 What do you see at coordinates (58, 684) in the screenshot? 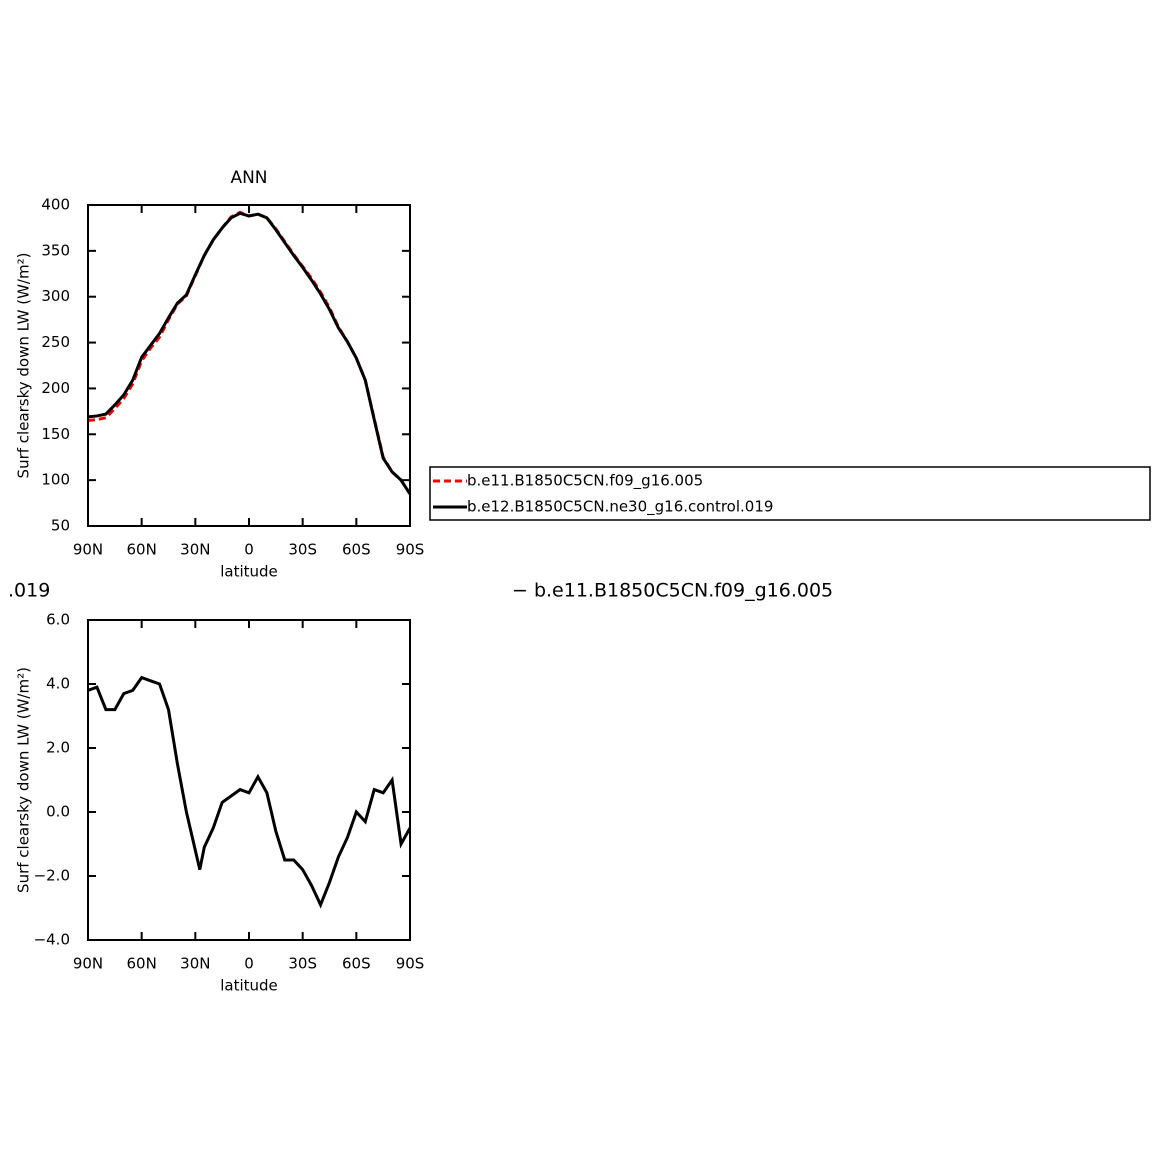
I see `y-tick-label: 4.0` at bounding box center [58, 684].